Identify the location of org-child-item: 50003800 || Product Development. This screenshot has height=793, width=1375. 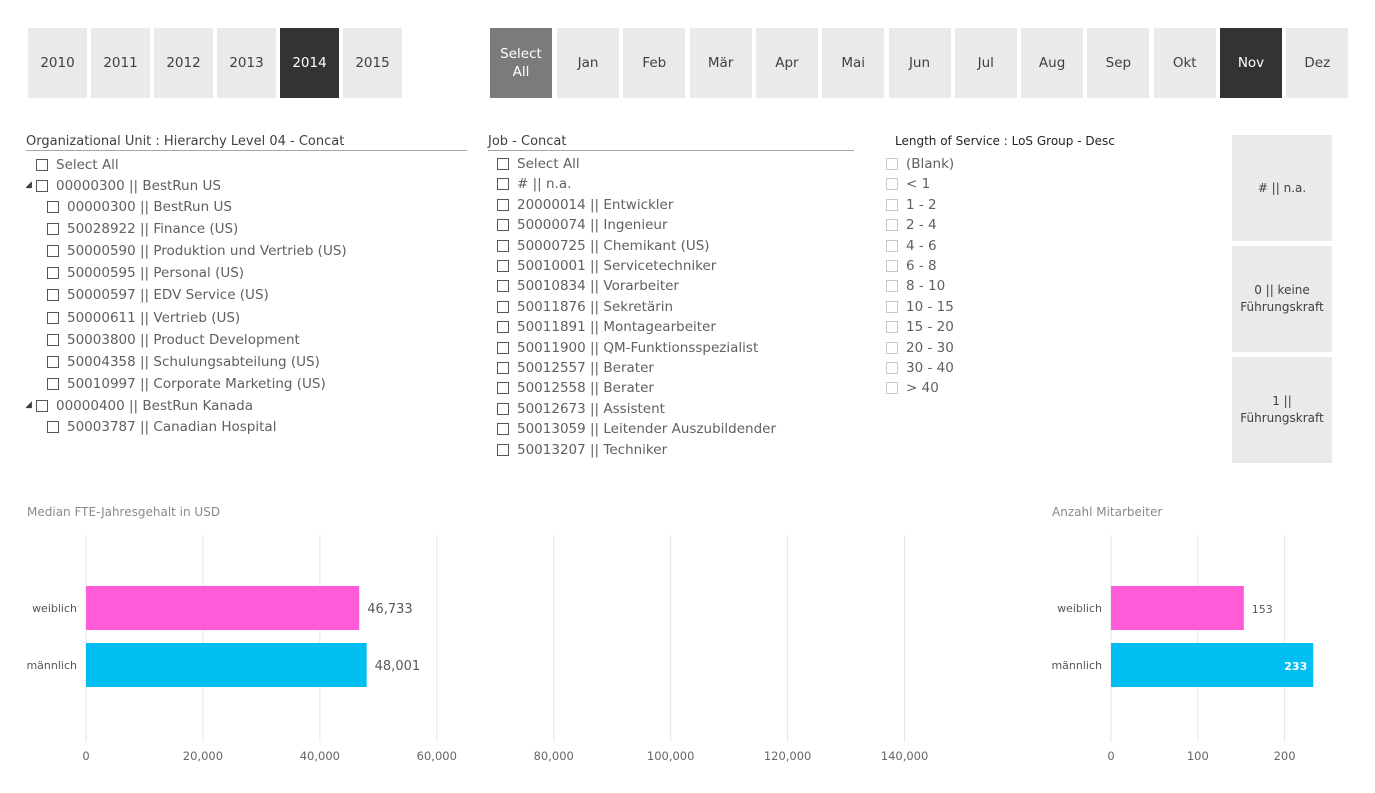
(173, 340).